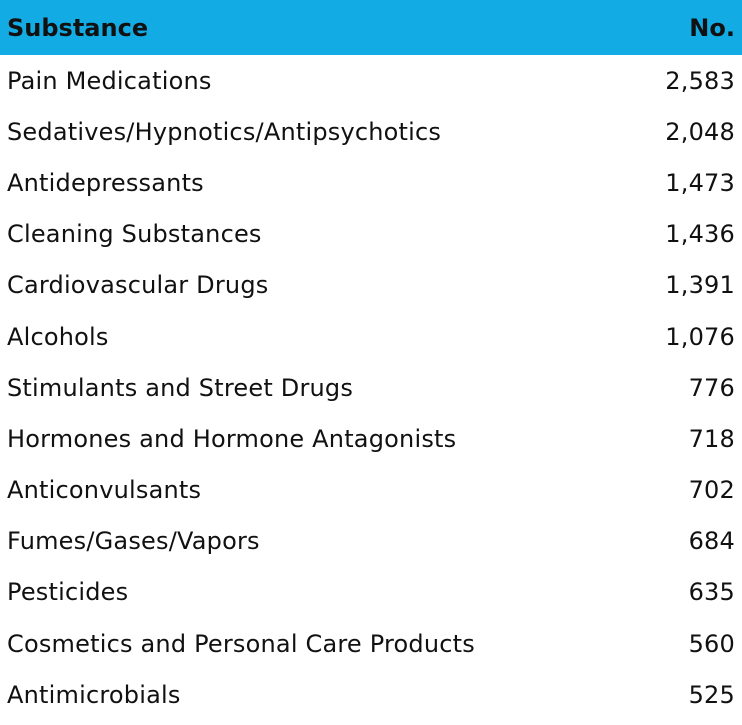 The image size is (742, 725). What do you see at coordinates (224, 131) in the screenshot?
I see `substance-cell: Sedatives/Hypnotics/Antipsychotics` at bounding box center [224, 131].